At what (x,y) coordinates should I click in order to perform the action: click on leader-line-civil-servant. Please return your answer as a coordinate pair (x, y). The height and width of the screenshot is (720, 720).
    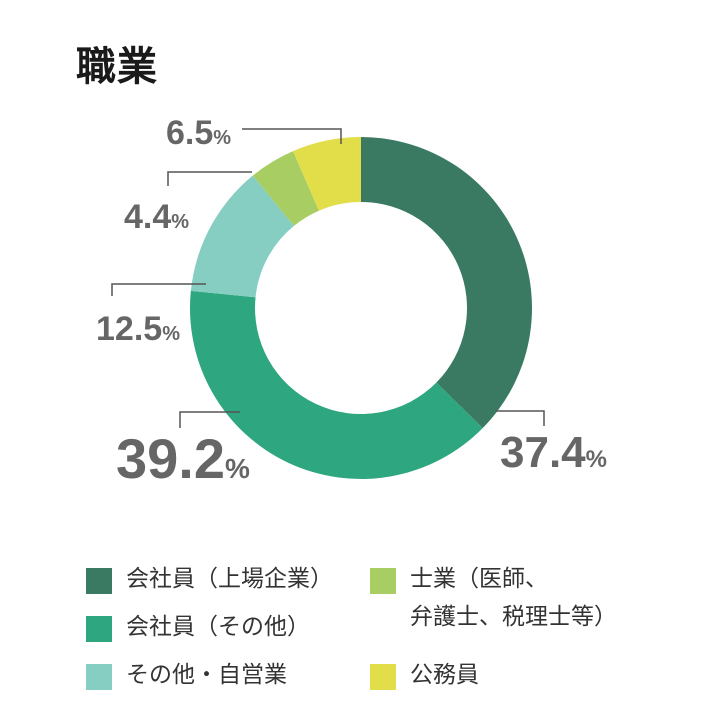
    Looking at the image, I should click on (292, 136).